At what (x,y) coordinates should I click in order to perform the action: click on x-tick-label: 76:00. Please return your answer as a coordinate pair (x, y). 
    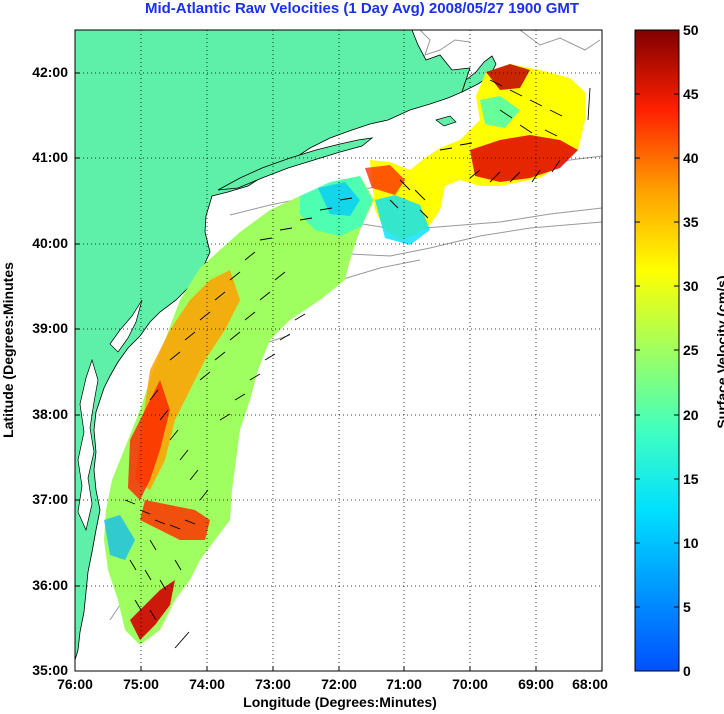
    Looking at the image, I should click on (75, 684).